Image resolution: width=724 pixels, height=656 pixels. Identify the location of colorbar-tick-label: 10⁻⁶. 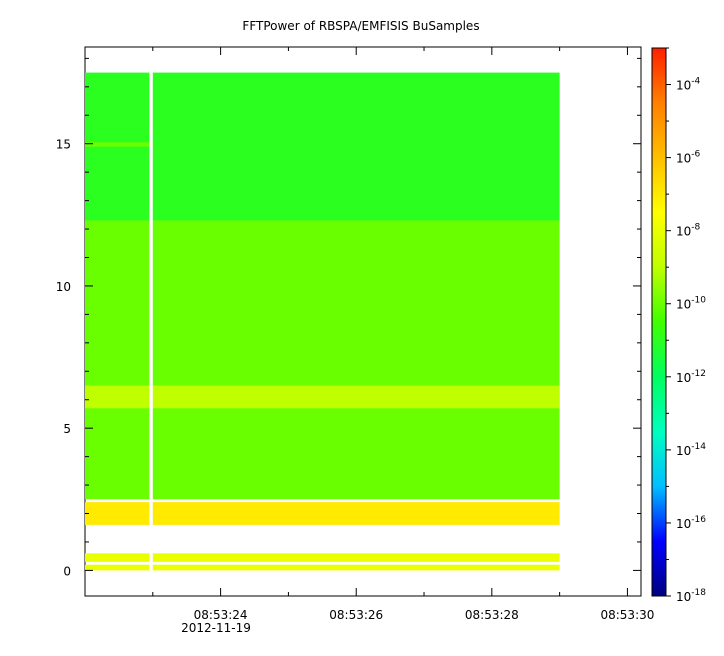
(688, 158).